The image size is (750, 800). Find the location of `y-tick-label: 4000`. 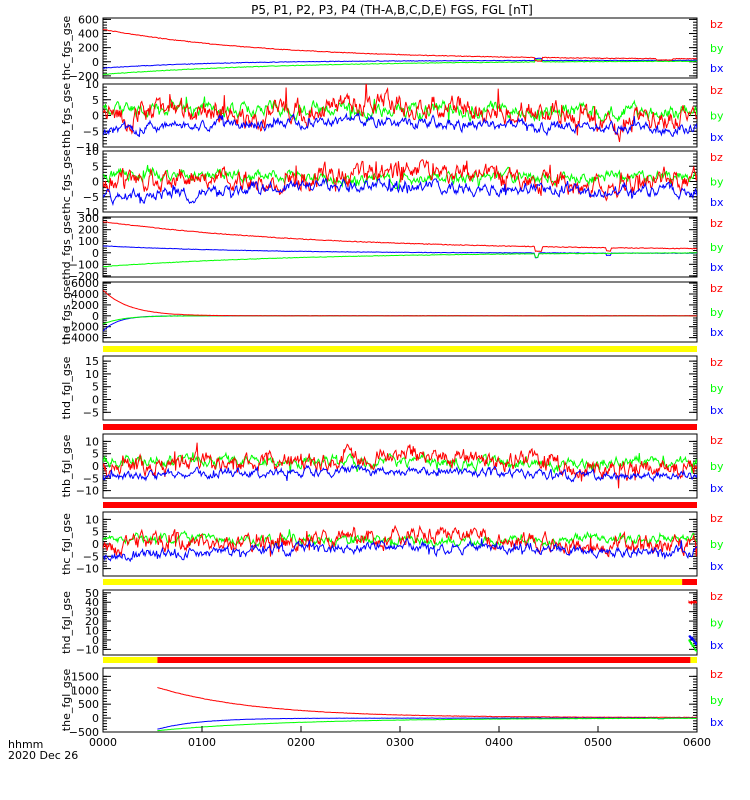

y-tick-label: 4000 is located at coordinates (85, 294).